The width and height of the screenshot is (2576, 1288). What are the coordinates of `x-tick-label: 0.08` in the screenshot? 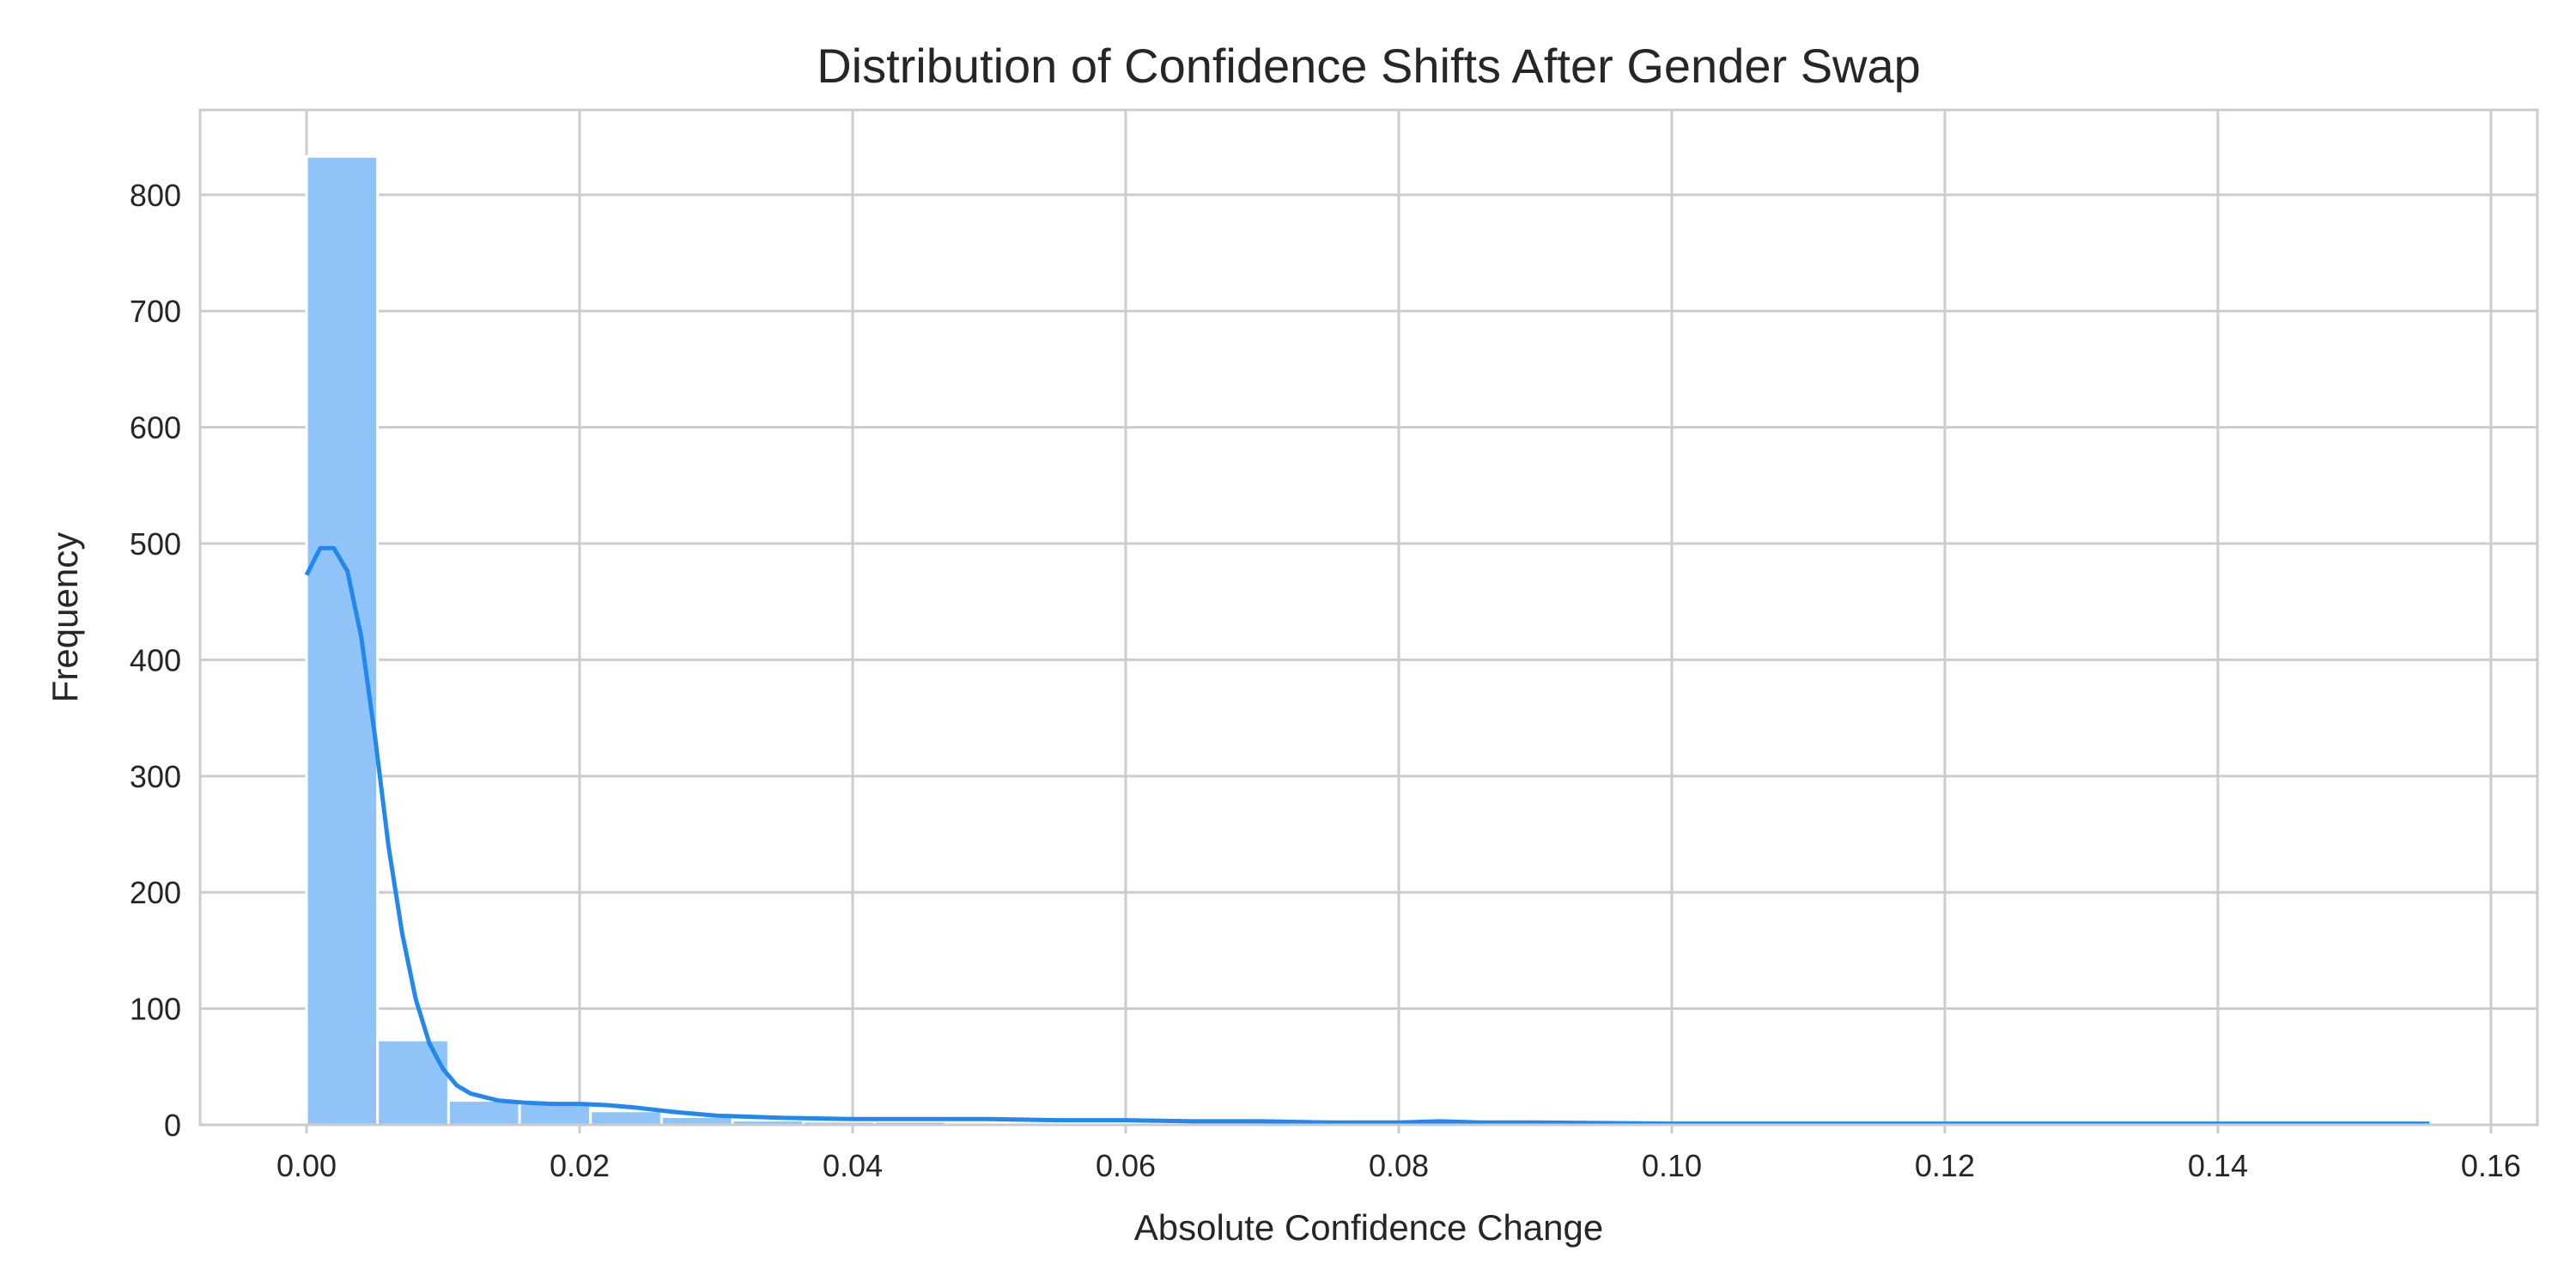 It's located at (1399, 1166).